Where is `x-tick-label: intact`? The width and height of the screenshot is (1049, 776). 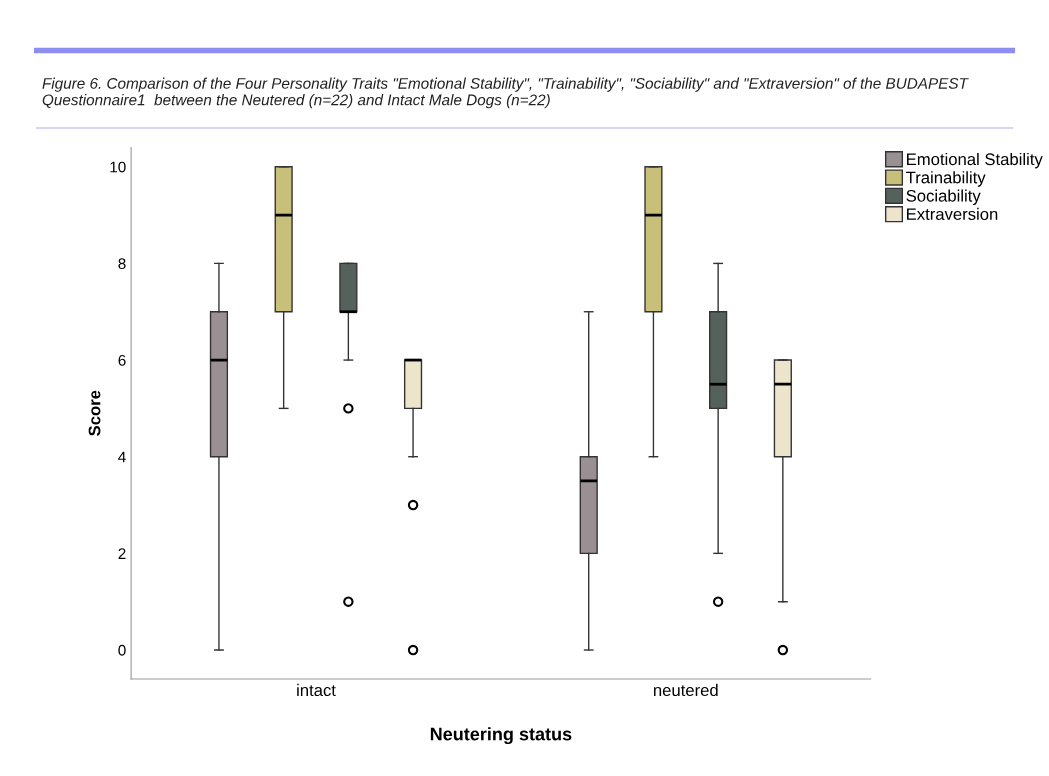 x-tick-label: intact is located at coordinates (316, 690).